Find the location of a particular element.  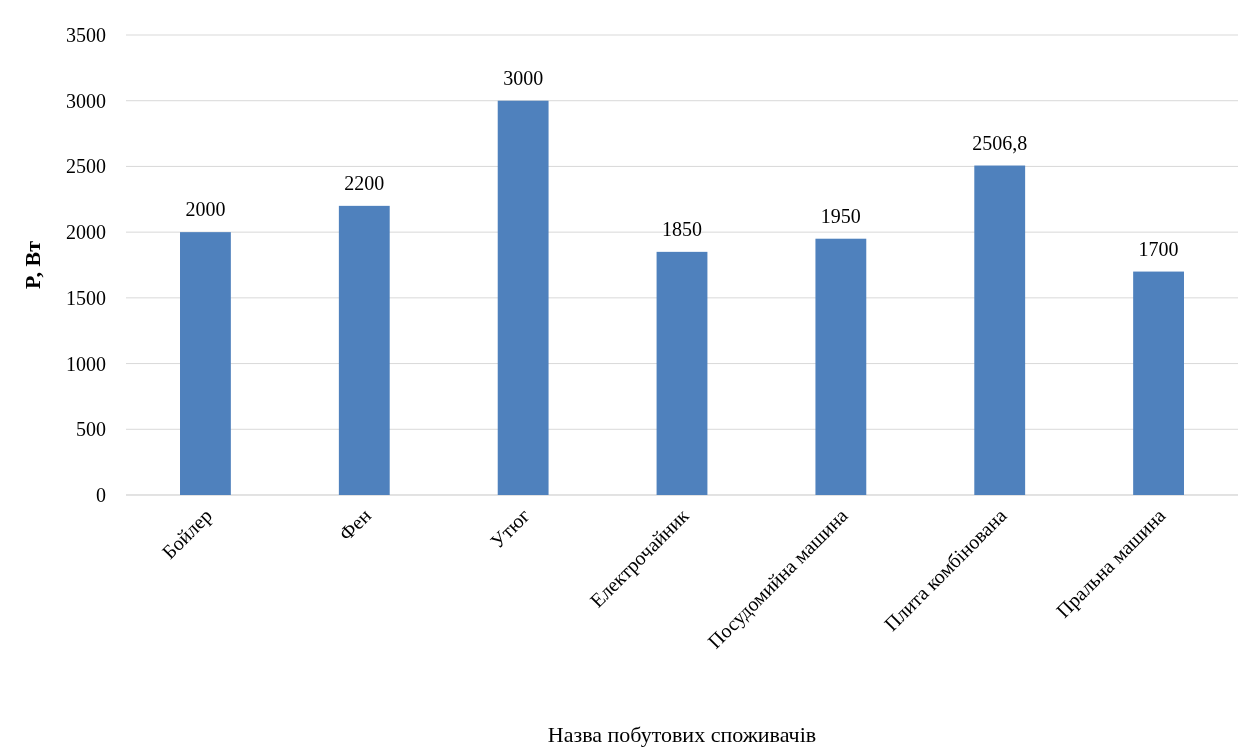

data-label: 1700 is located at coordinates (1158, 248).